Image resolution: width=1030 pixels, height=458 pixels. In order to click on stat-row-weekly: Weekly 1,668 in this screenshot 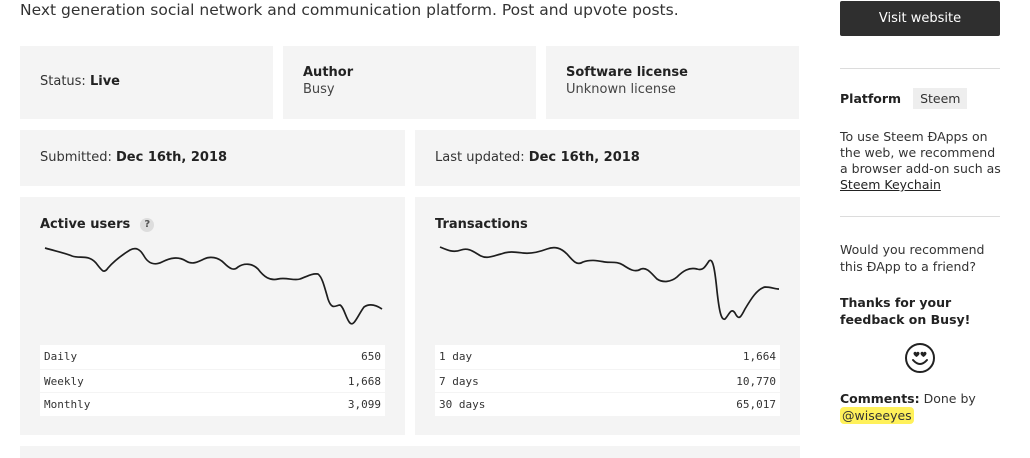, I will do `click(212, 380)`.